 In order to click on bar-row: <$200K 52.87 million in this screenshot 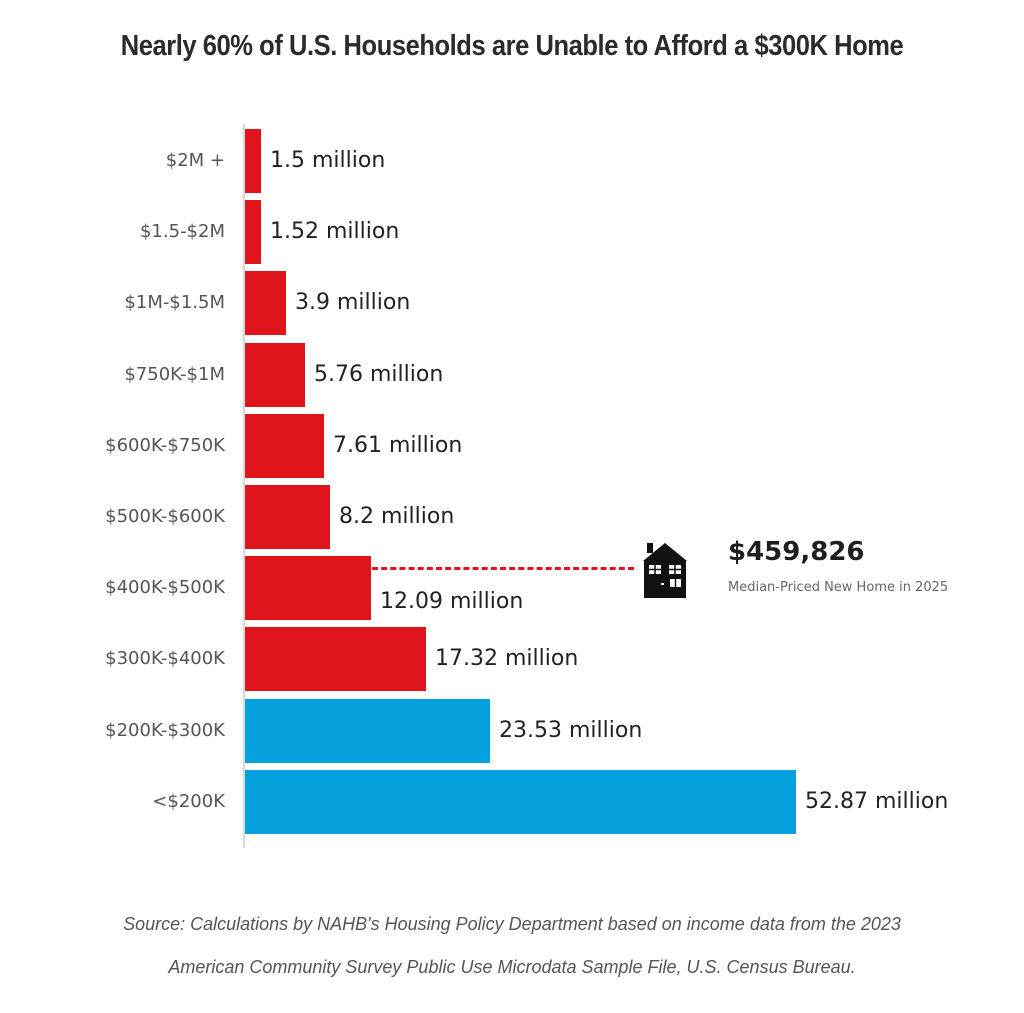, I will do `click(512, 801)`.